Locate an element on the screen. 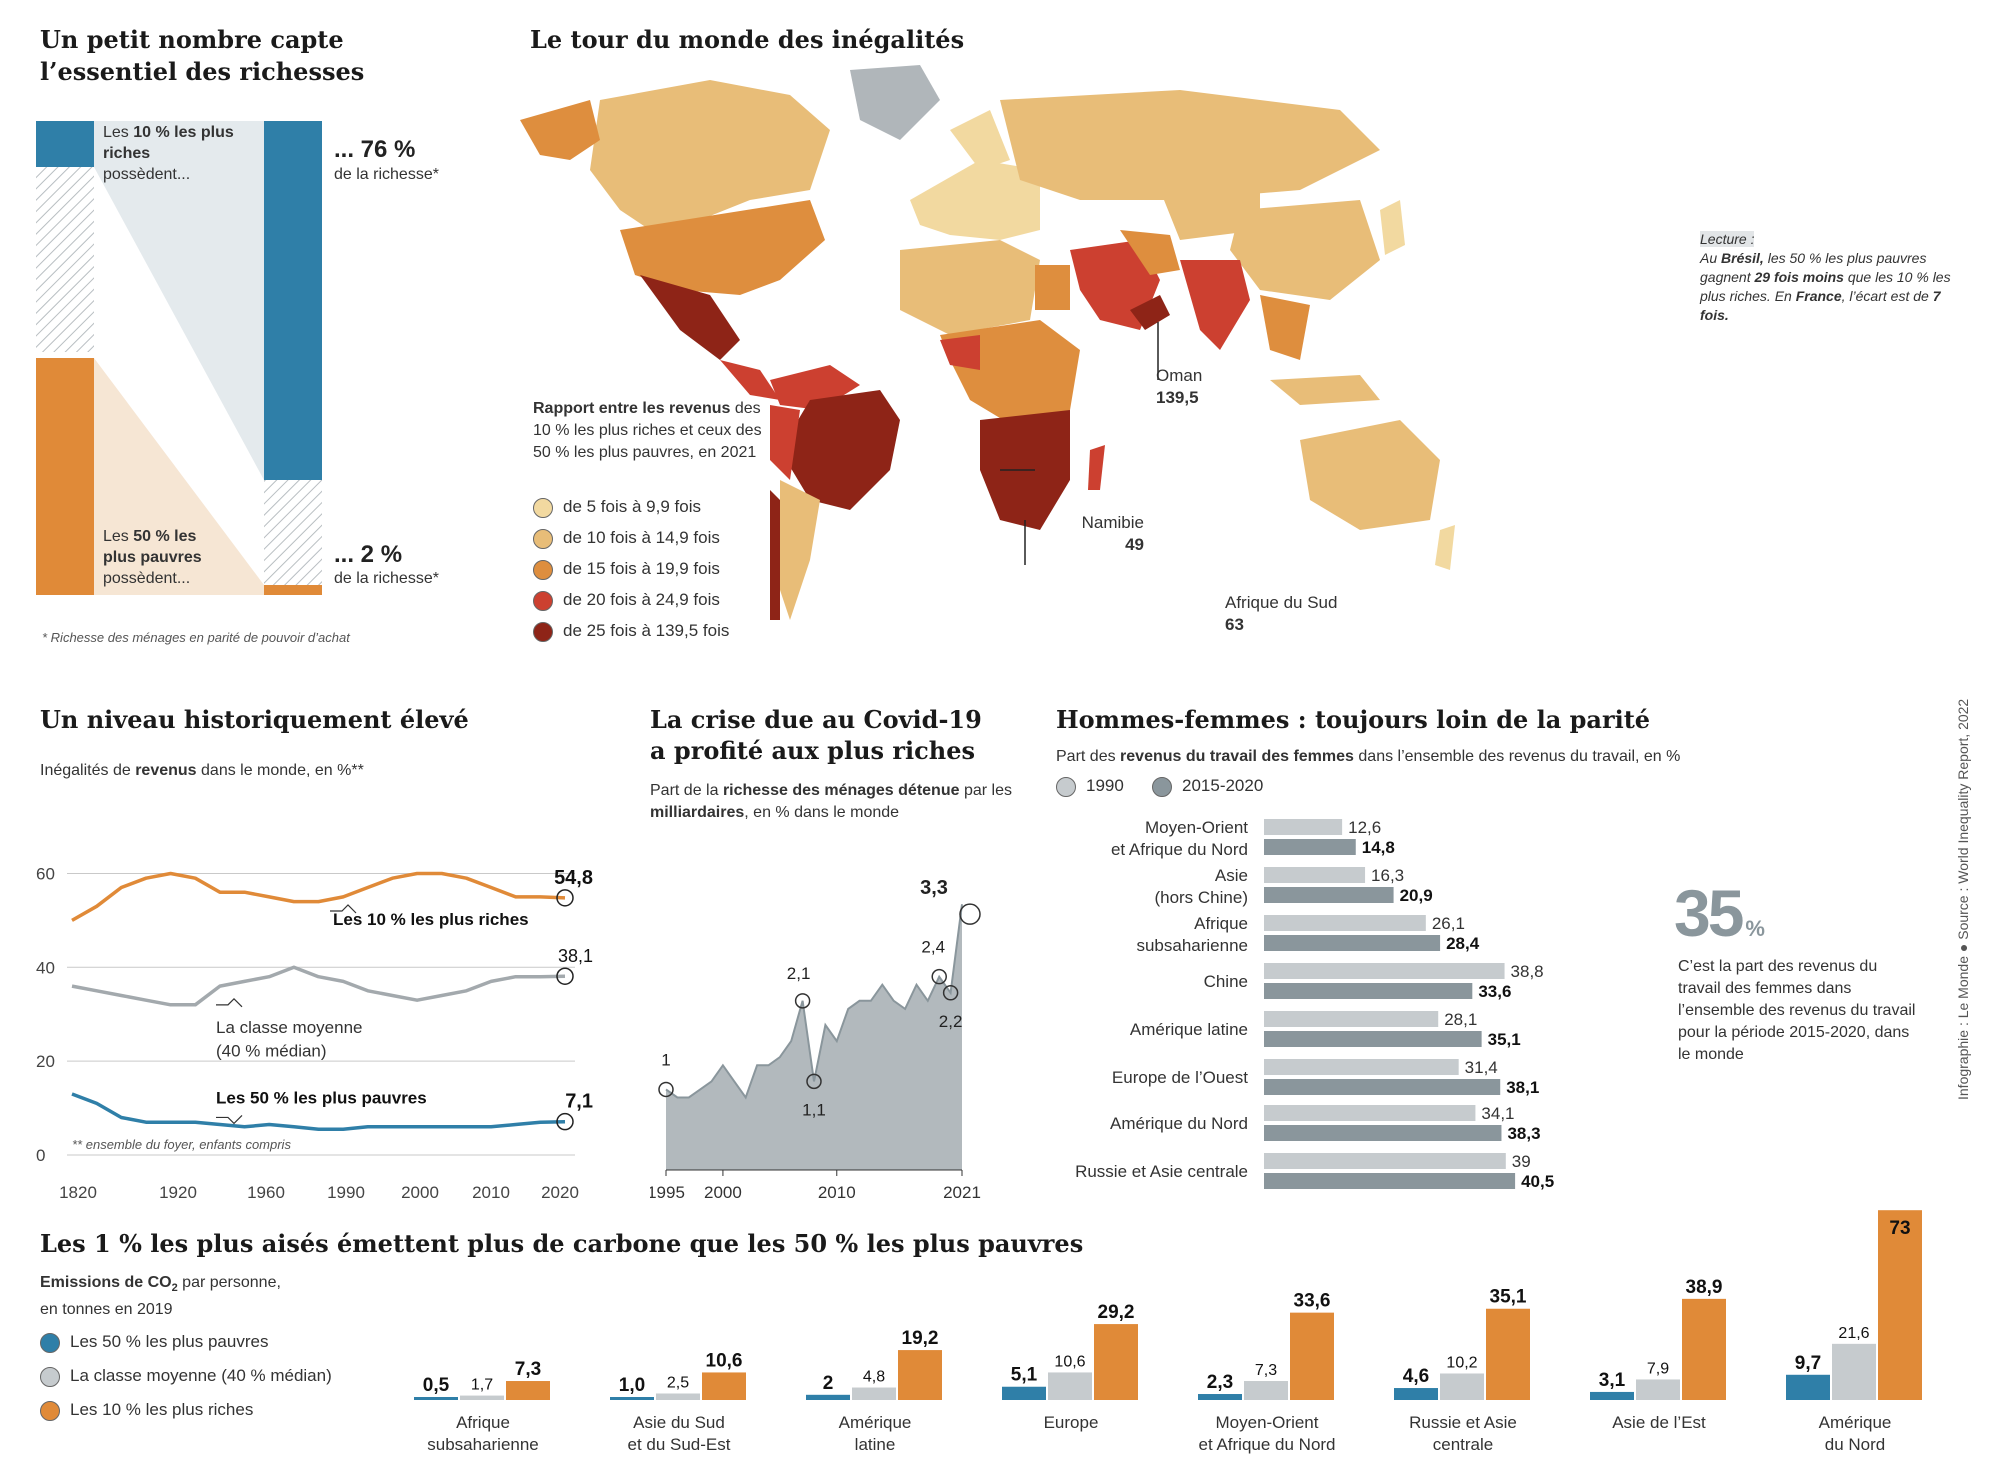 The image size is (1992, 1474). co2-value-label: 19,2 is located at coordinates (920, 1338).